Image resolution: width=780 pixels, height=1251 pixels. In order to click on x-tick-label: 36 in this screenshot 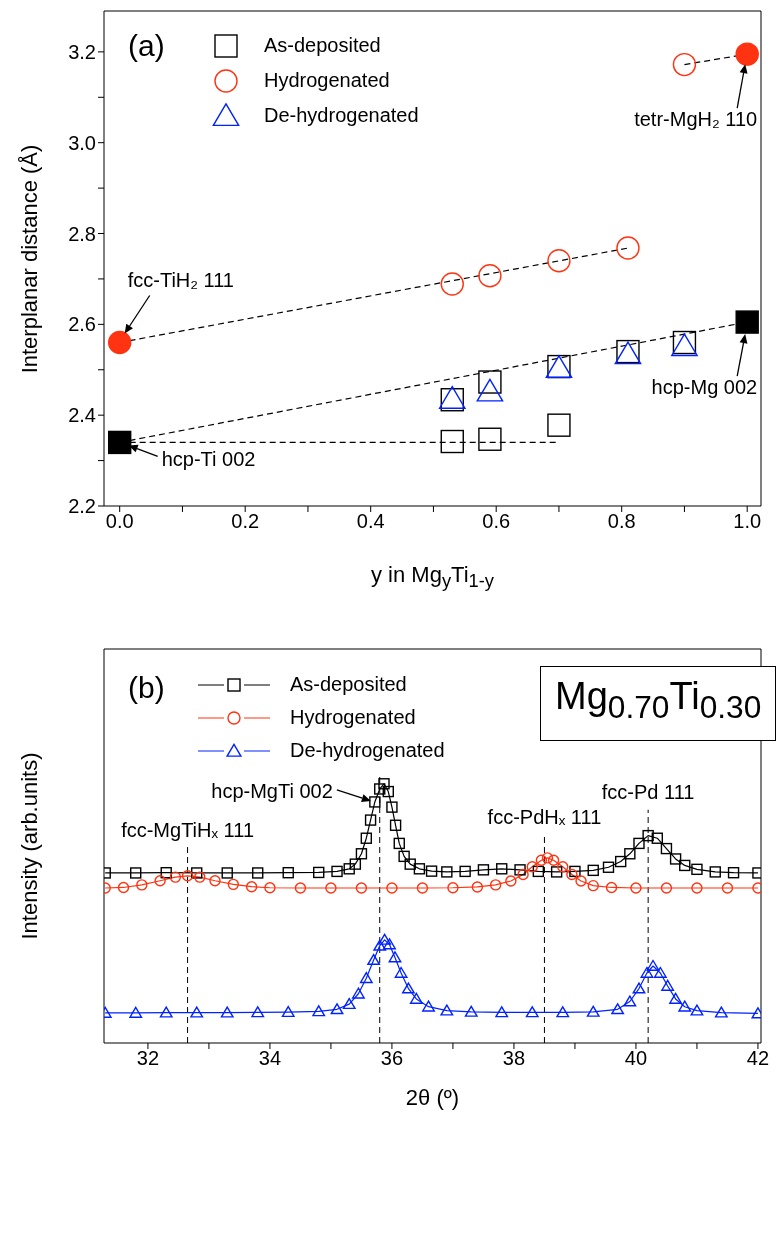, I will do `click(392, 1058)`.